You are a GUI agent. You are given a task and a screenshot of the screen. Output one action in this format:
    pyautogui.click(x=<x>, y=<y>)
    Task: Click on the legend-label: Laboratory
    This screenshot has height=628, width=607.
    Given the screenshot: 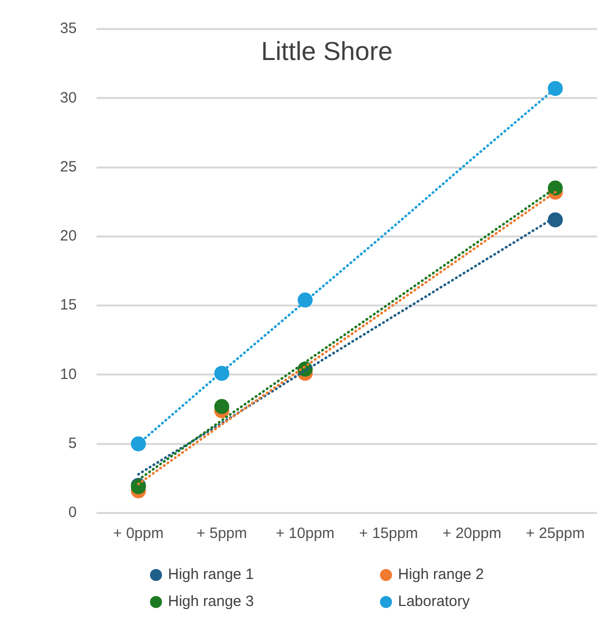 What is the action you would take?
    pyautogui.click(x=434, y=601)
    